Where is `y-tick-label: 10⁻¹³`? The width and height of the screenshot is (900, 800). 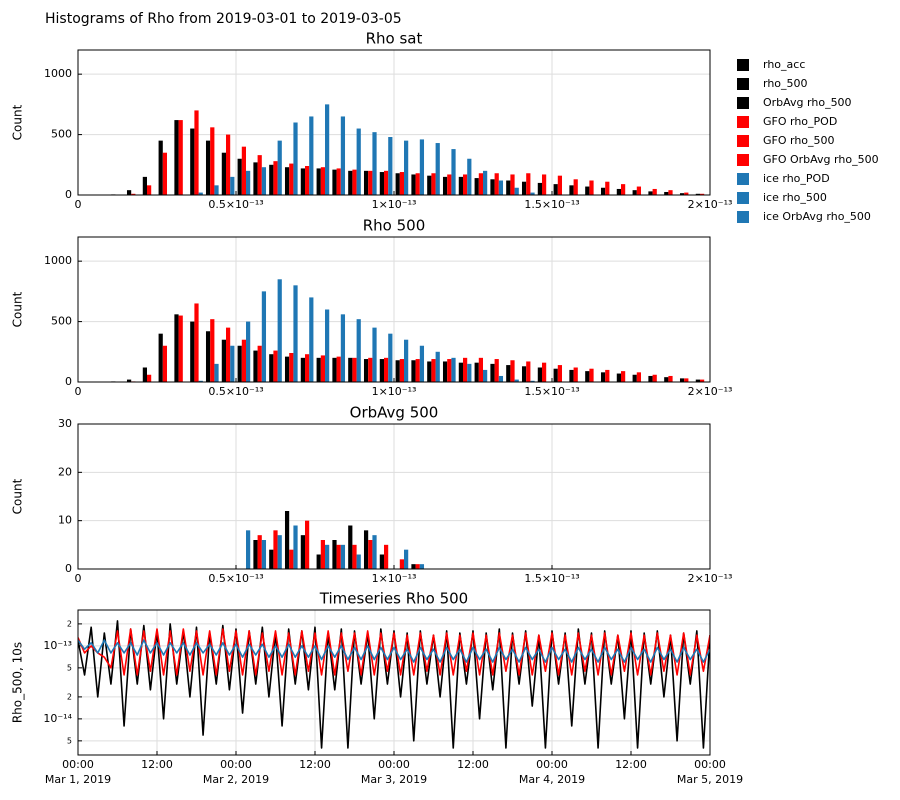
y-tick-label: 10⁻¹³ is located at coordinates (57, 645).